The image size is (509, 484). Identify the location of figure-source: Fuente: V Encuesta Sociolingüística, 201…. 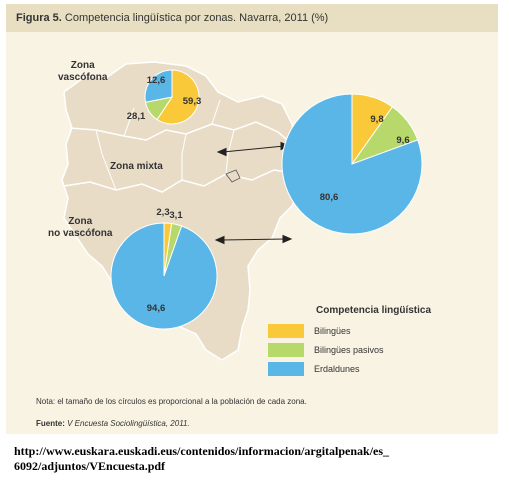
(113, 423).